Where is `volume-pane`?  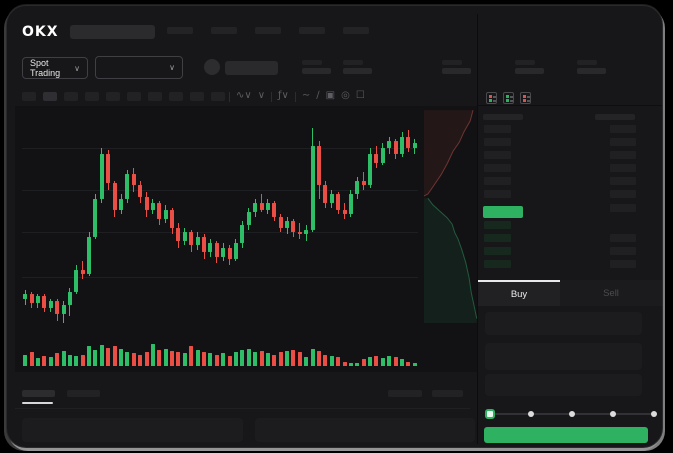 volume-pane is located at coordinates (220, 354).